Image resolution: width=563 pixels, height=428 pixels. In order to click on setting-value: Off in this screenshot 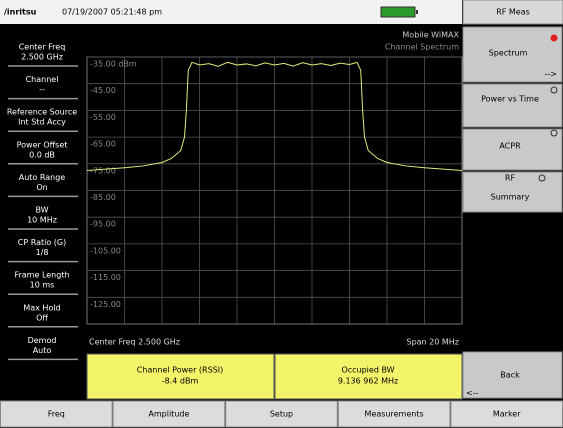, I will do `click(42, 317)`.